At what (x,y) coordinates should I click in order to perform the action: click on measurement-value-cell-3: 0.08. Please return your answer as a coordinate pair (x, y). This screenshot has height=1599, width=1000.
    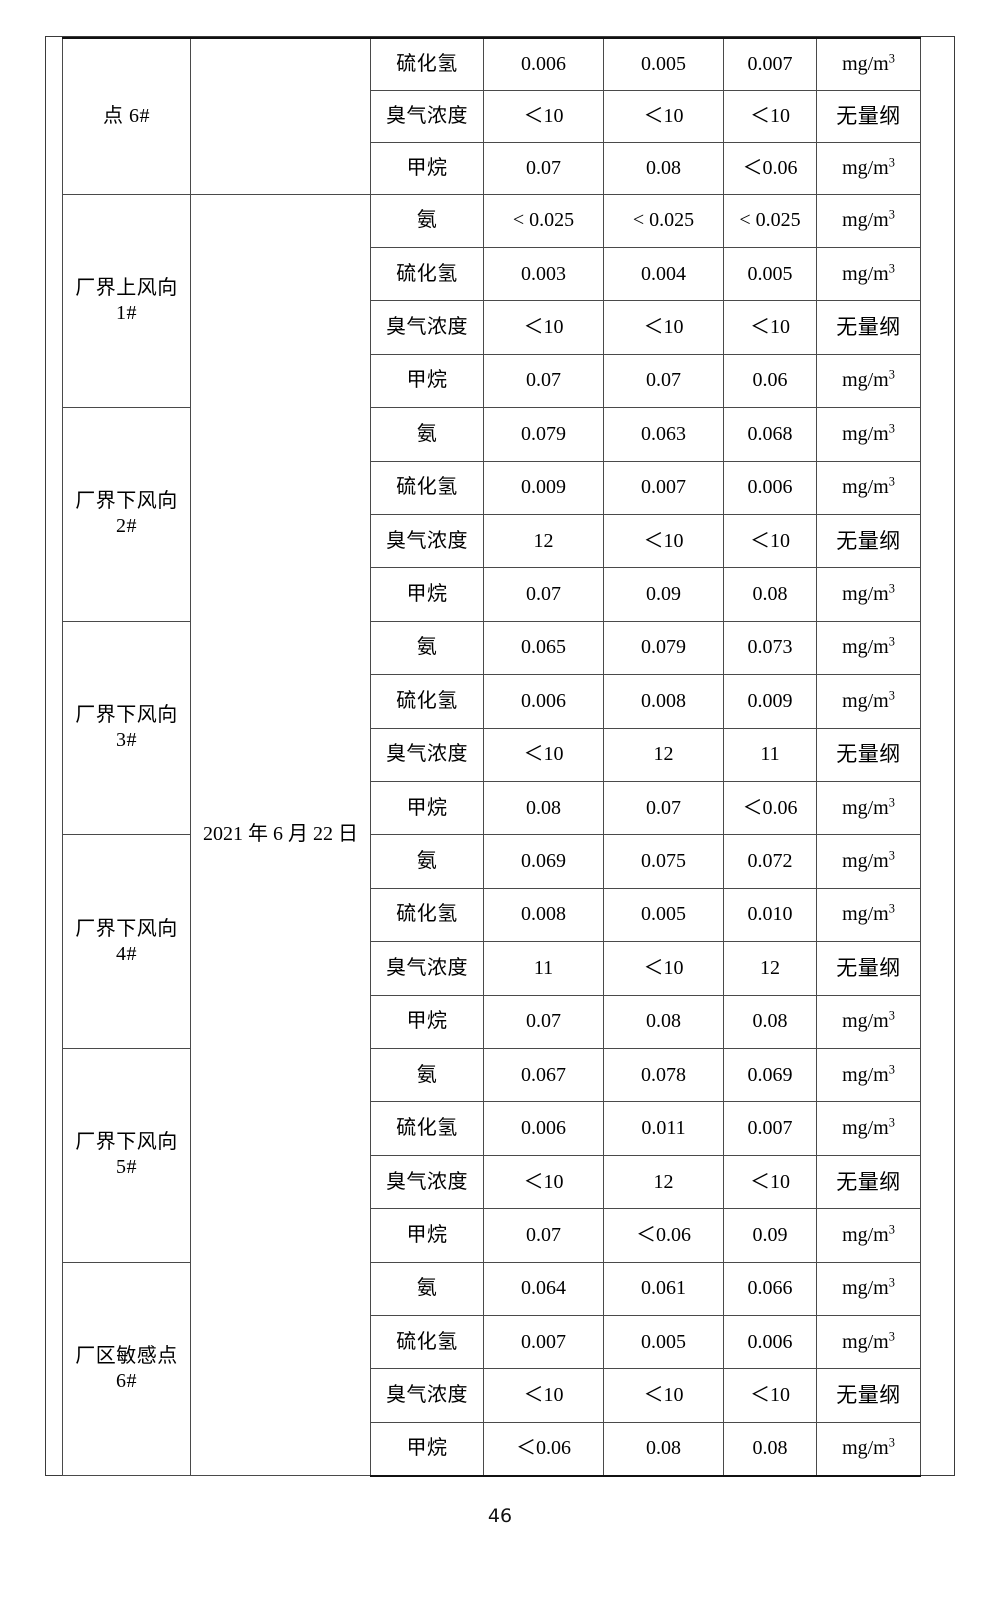
    Looking at the image, I should click on (770, 1022).